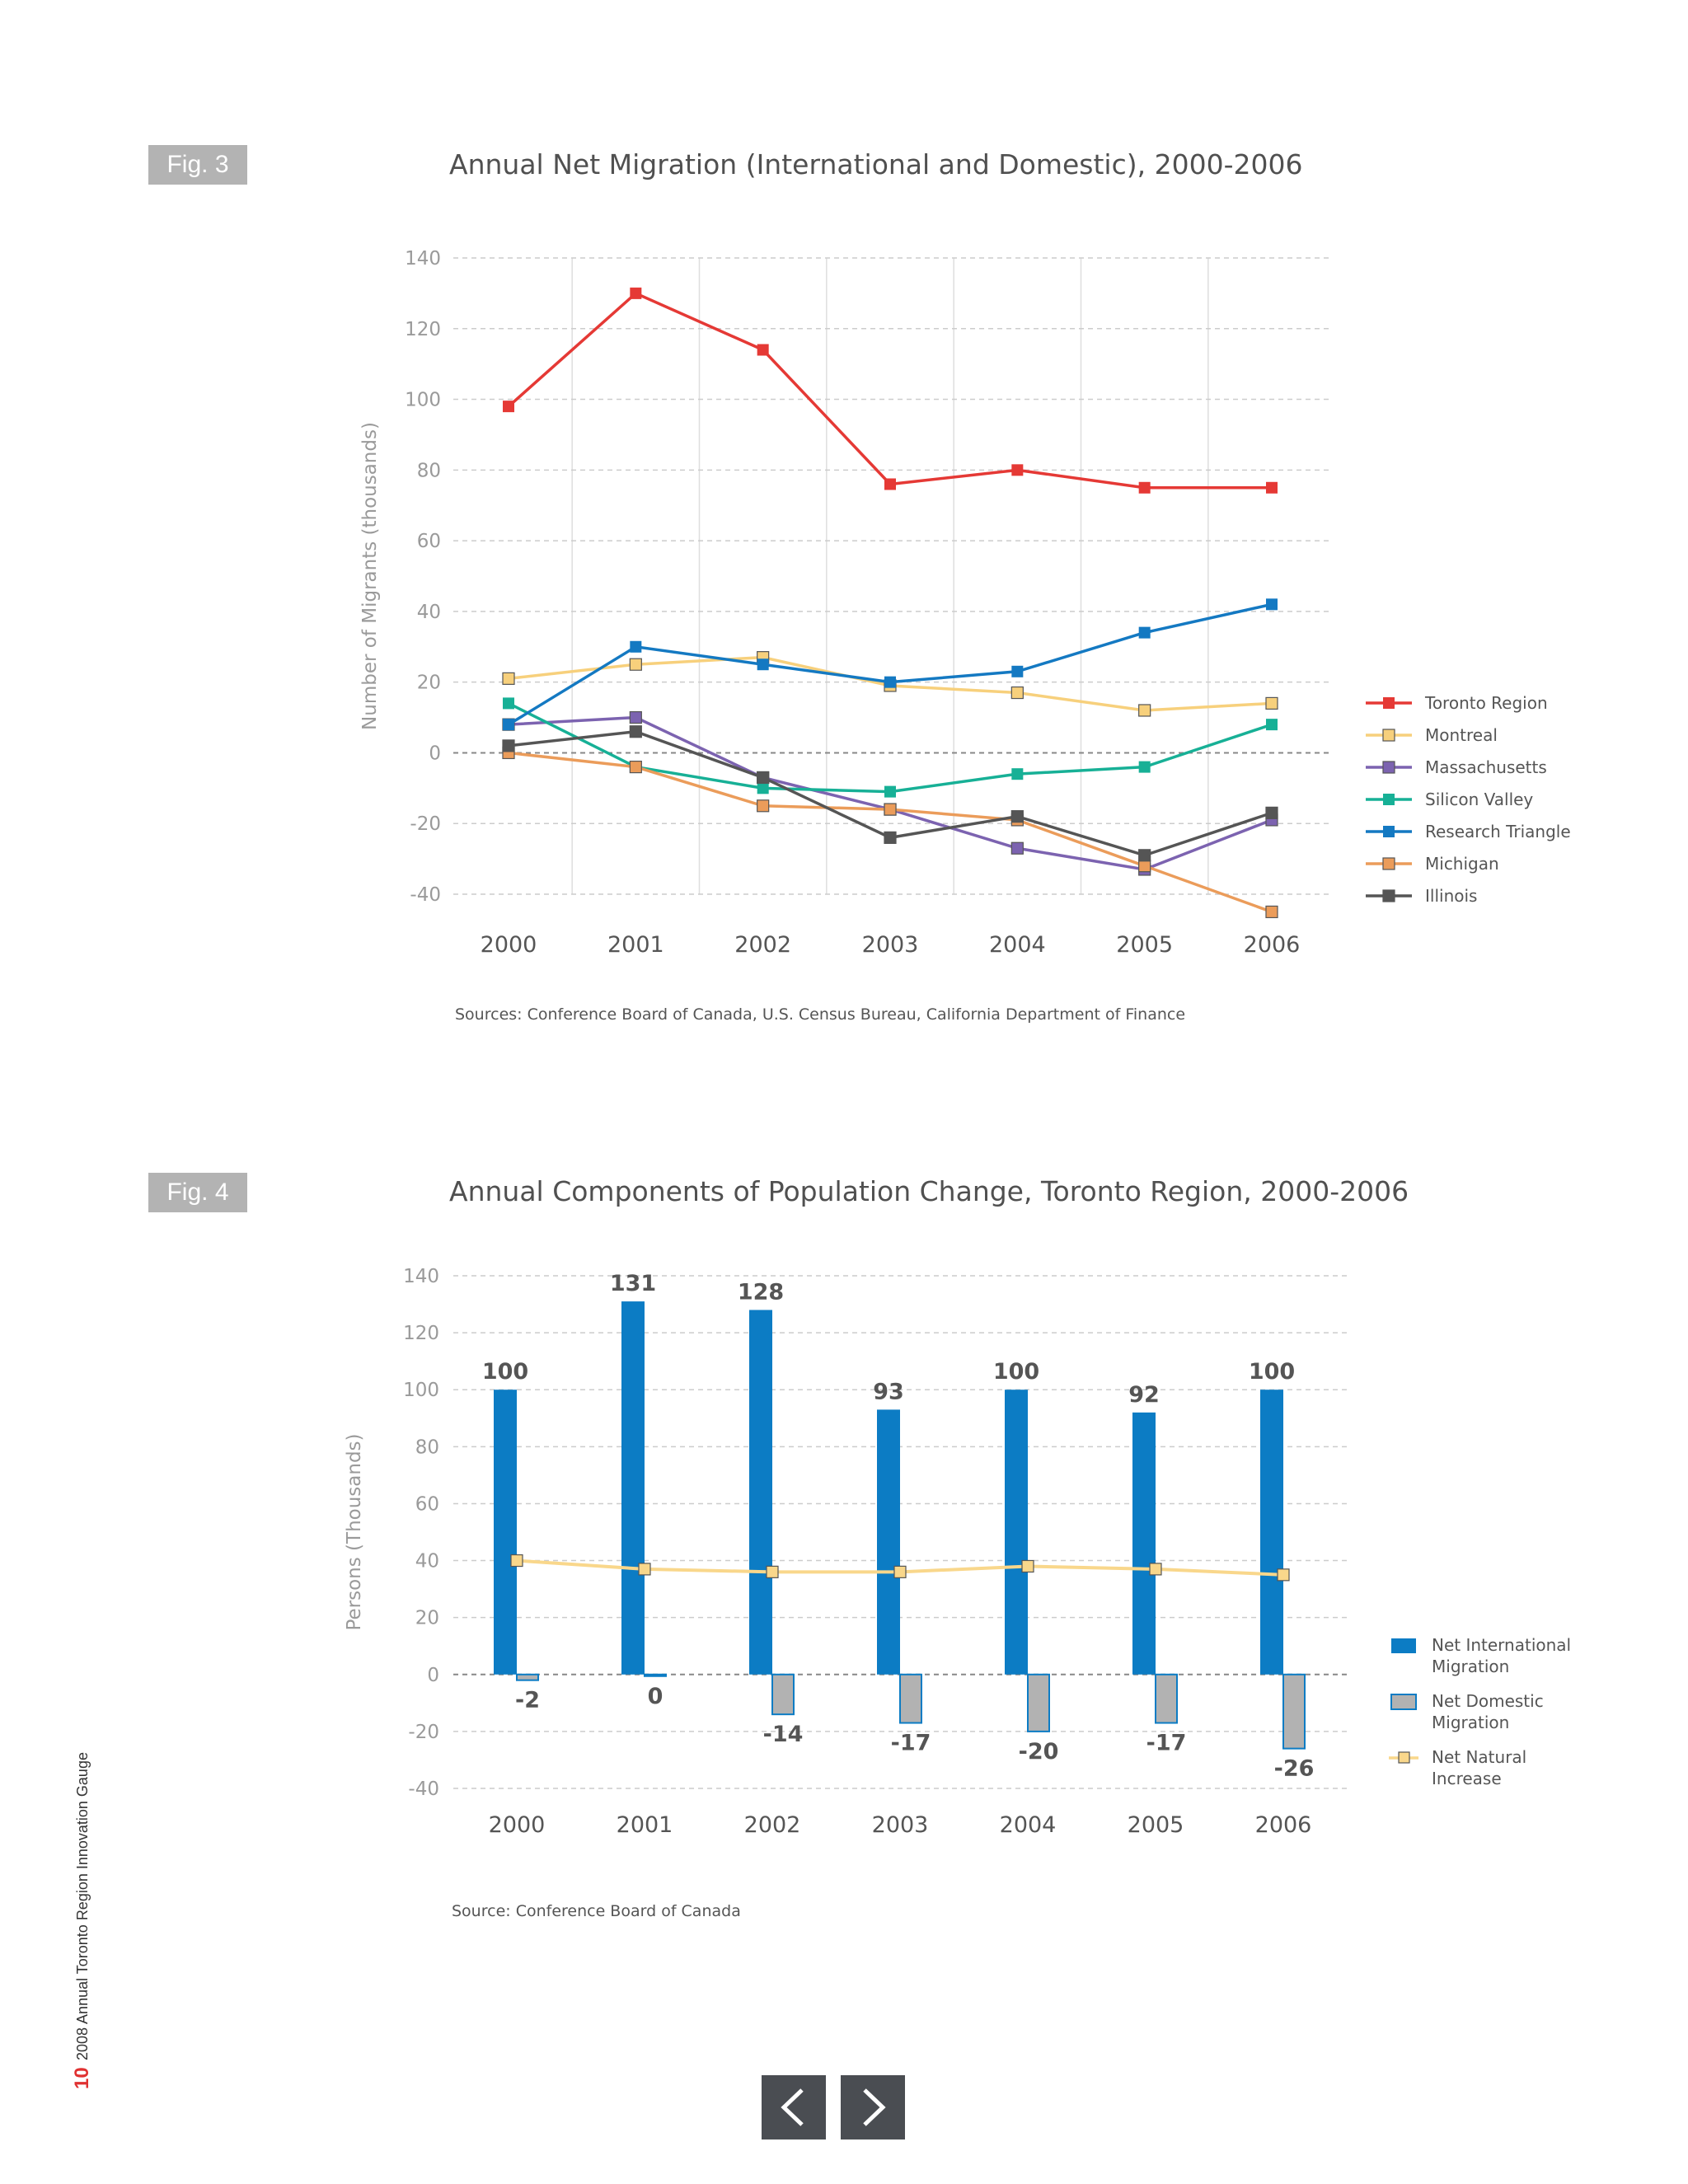 The image size is (1688, 2184). What do you see at coordinates (655, 1696) in the screenshot?
I see `bar-value-label: 0` at bounding box center [655, 1696].